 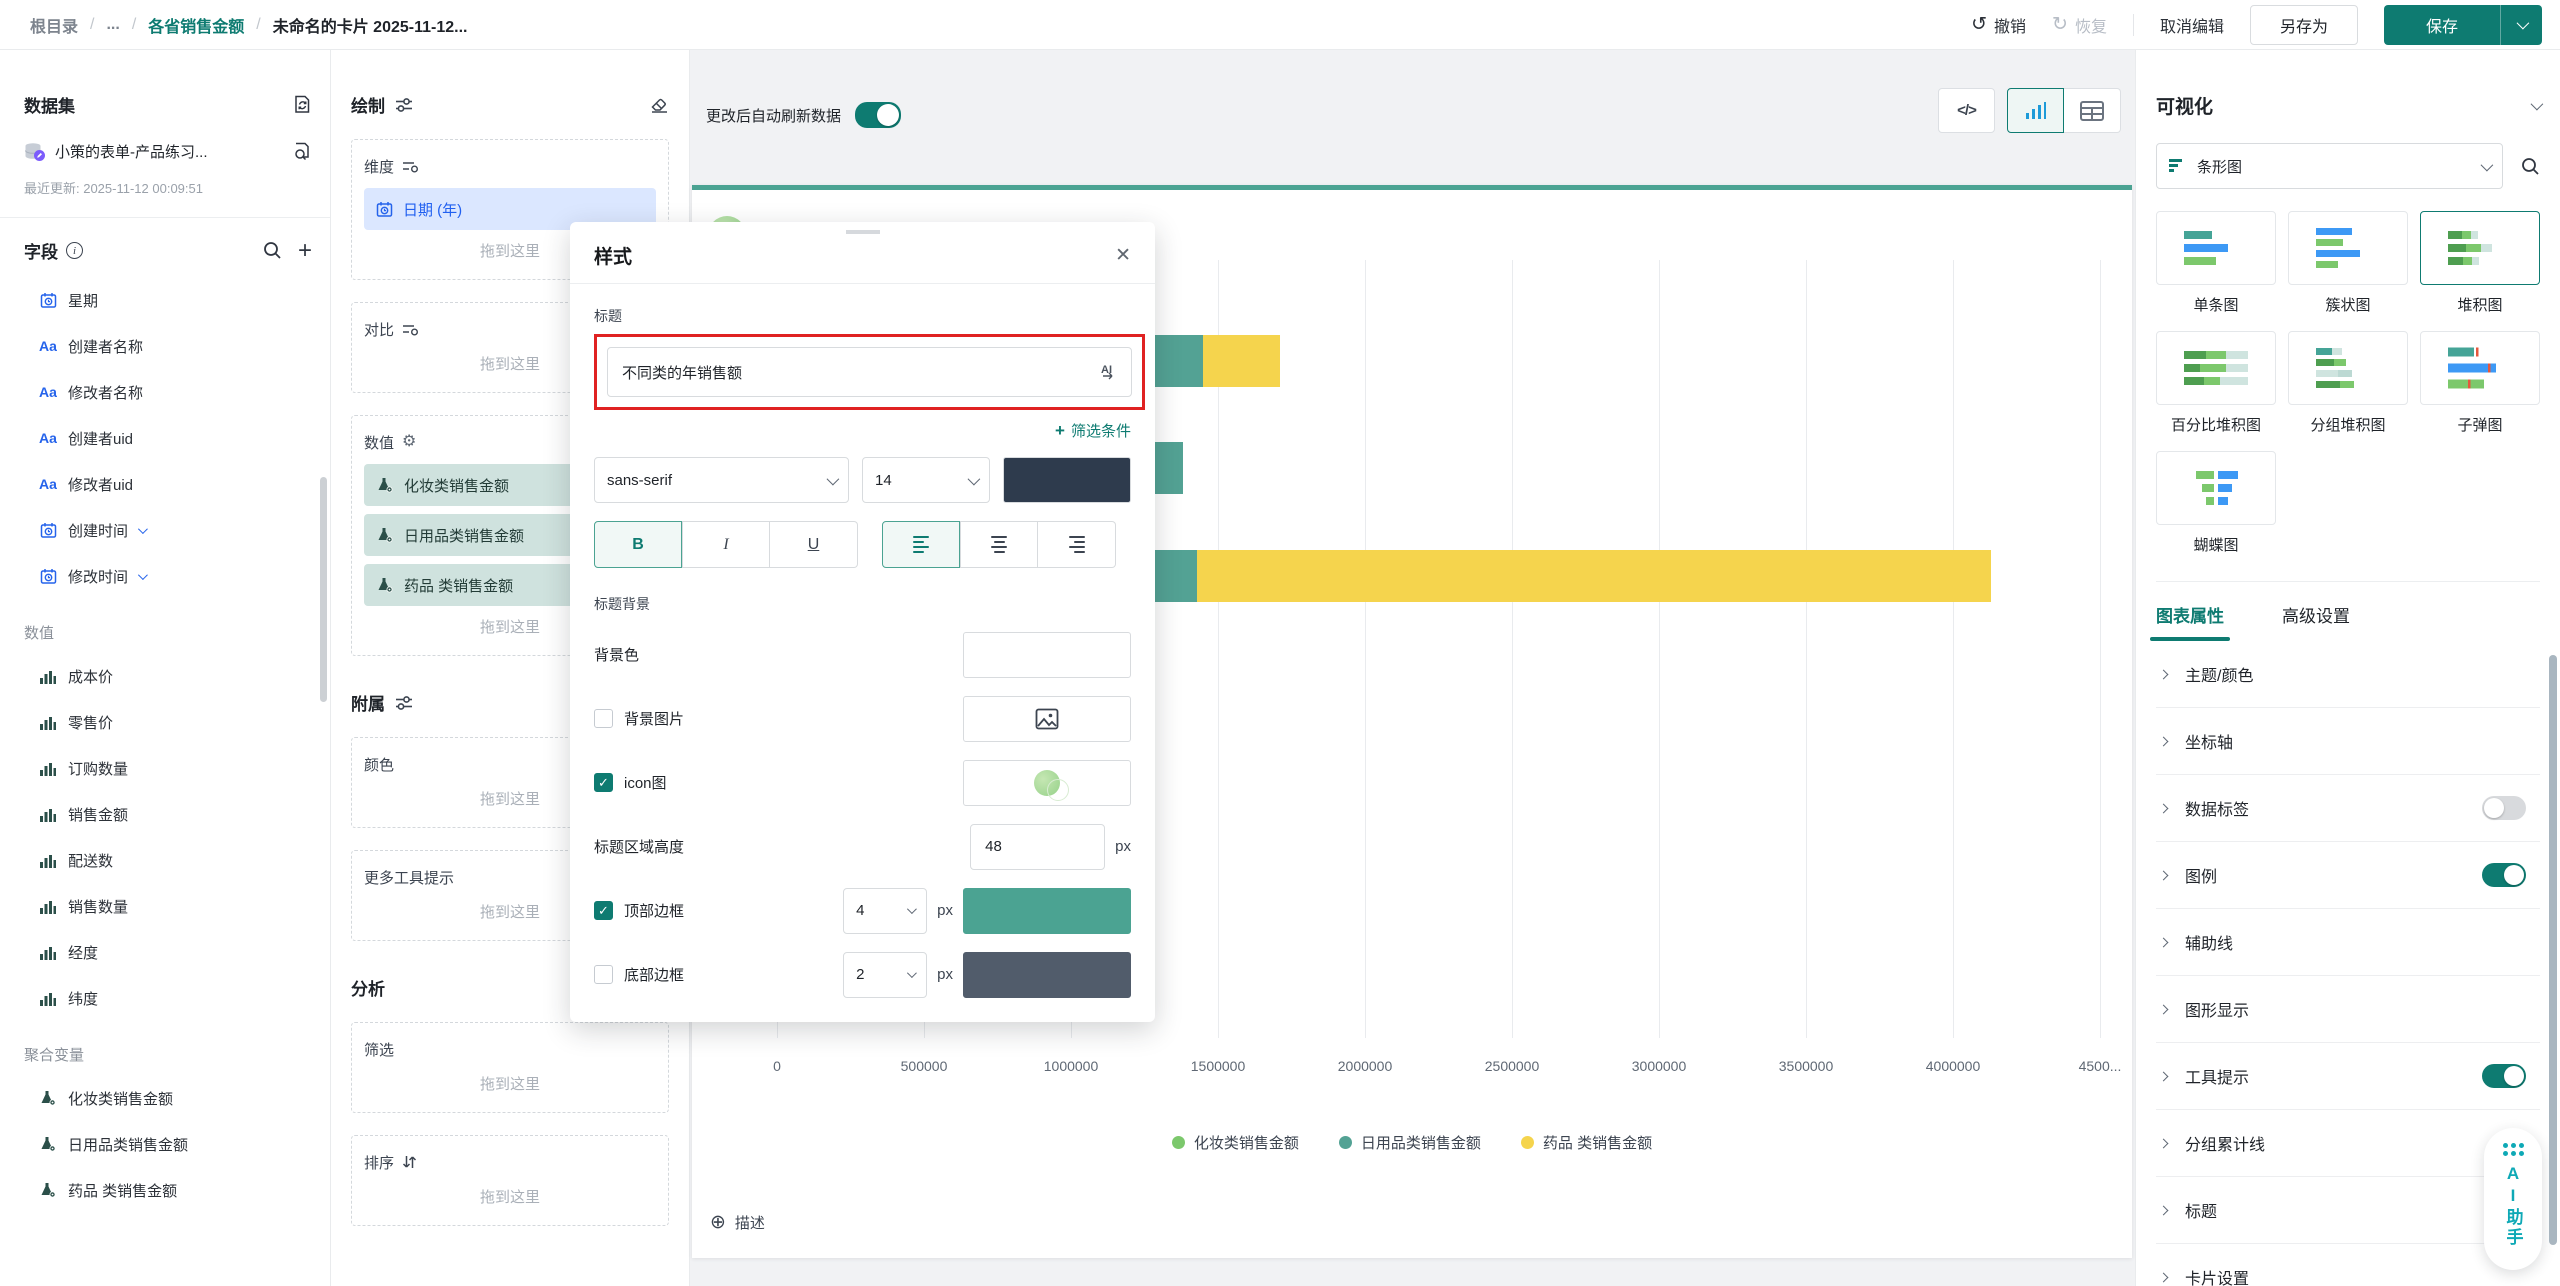 I want to click on chart-type-2: 簇状图, so click(x=2348, y=263).